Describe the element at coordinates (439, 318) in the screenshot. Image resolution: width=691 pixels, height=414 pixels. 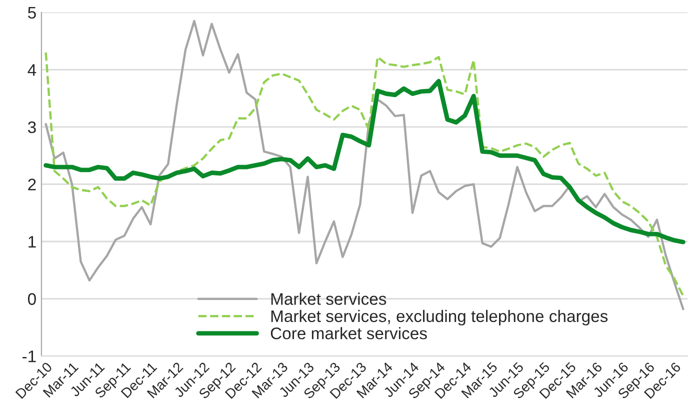
I see `legend-label: Market services, excluding telephone charges` at that location.